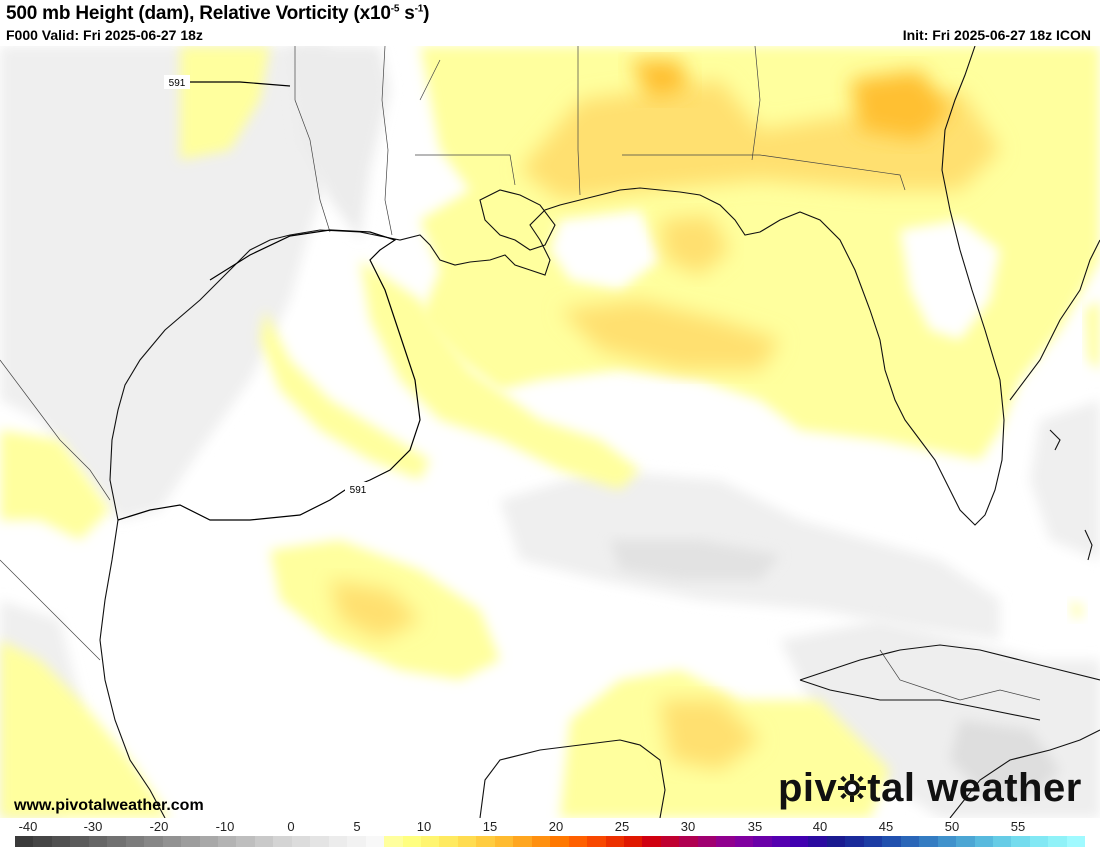 The width and height of the screenshot is (1100, 850). What do you see at coordinates (820, 826) in the screenshot?
I see `colorbar-label: 40` at bounding box center [820, 826].